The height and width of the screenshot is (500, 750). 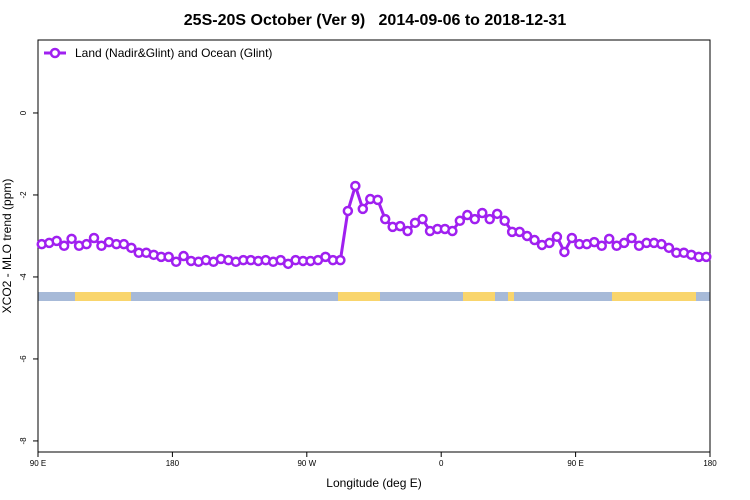 What do you see at coordinates (7, 246) in the screenshot?
I see `y-axis-label: XCO2 - MLO trend (ppm)` at bounding box center [7, 246].